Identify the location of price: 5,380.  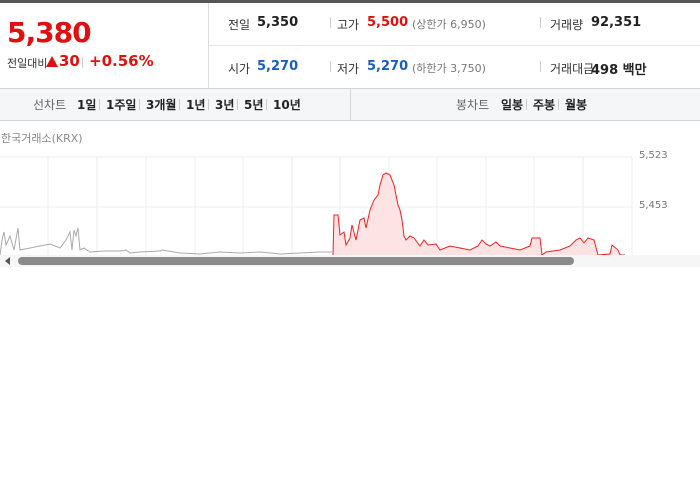
(49, 32).